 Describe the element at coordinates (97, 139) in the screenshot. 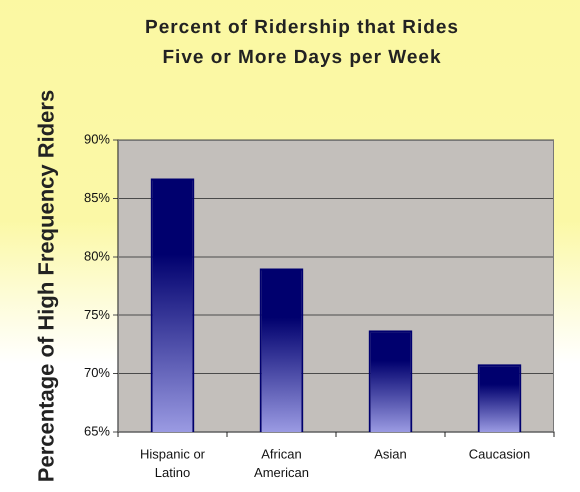

I see `y-tick-label: 90%` at that location.